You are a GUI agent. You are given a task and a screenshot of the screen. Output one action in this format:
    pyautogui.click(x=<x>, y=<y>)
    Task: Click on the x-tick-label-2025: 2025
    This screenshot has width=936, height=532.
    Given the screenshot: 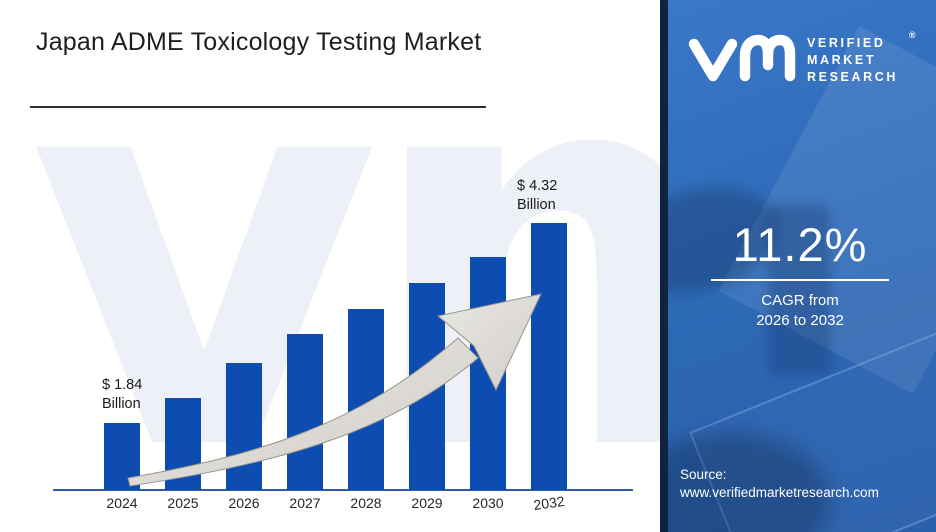 What is the action you would take?
    pyautogui.click(x=183, y=503)
    